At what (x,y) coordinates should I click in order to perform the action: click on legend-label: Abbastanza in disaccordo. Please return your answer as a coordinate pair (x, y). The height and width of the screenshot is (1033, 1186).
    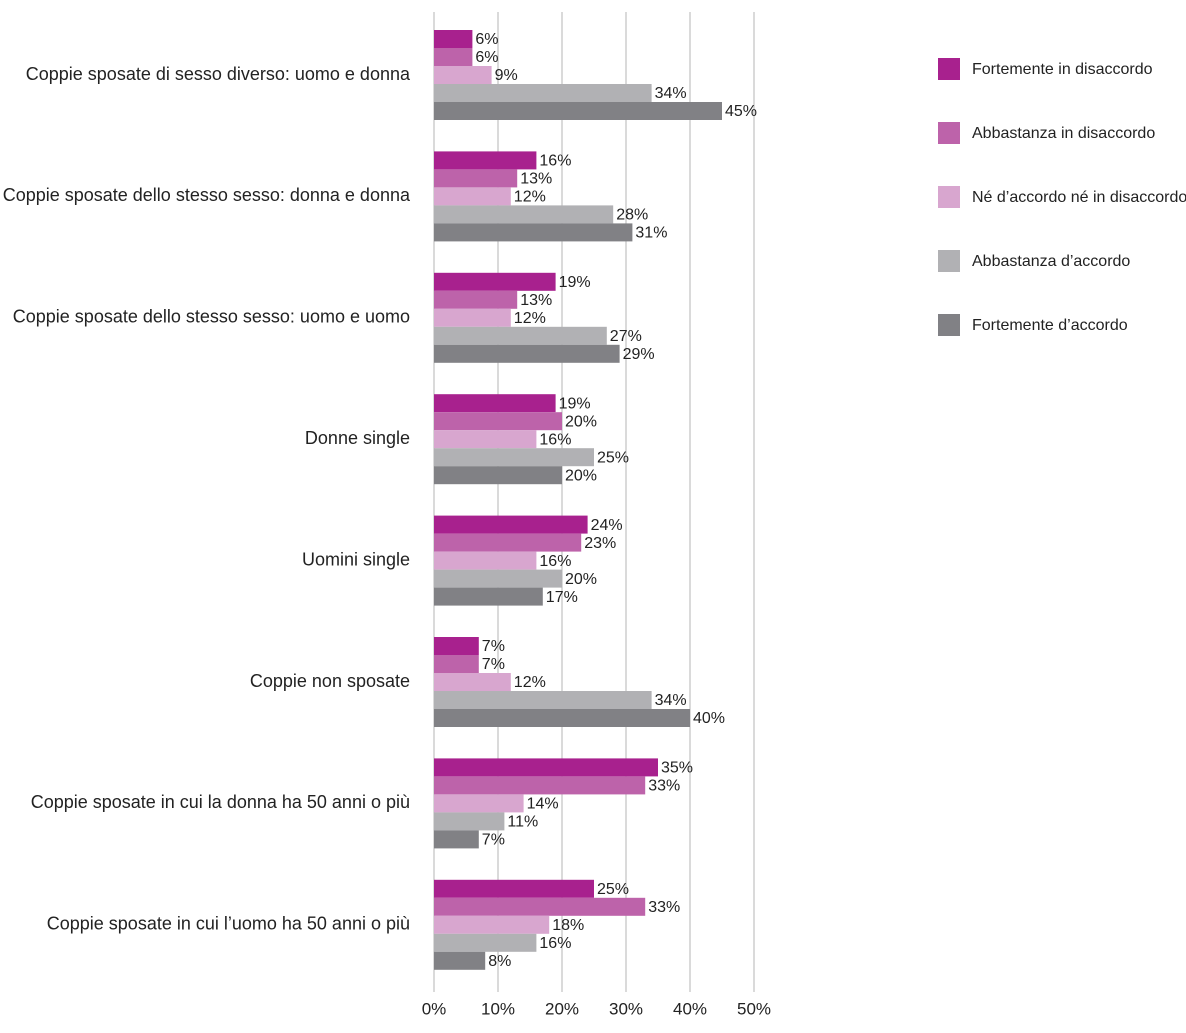
    Looking at the image, I should click on (1063, 133).